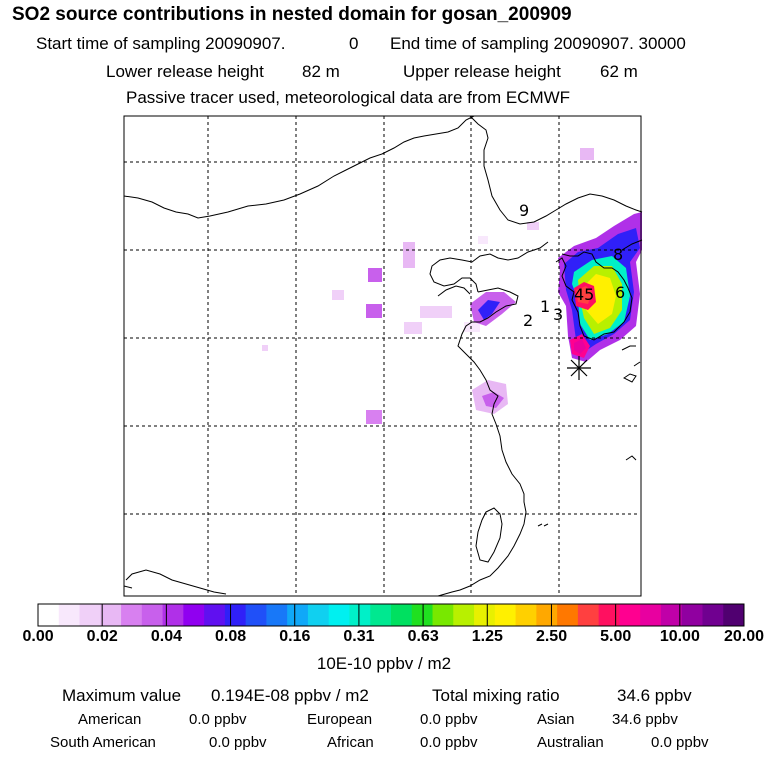 The height and width of the screenshot is (768, 768). What do you see at coordinates (185, 71) in the screenshot?
I see `lower-release-label: Lower release height` at bounding box center [185, 71].